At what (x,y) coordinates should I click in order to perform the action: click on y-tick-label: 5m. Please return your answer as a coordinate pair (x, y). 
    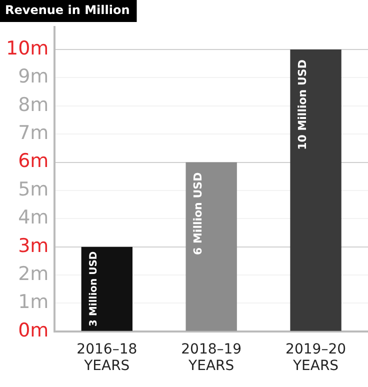
    Looking at the image, I should click on (33, 189).